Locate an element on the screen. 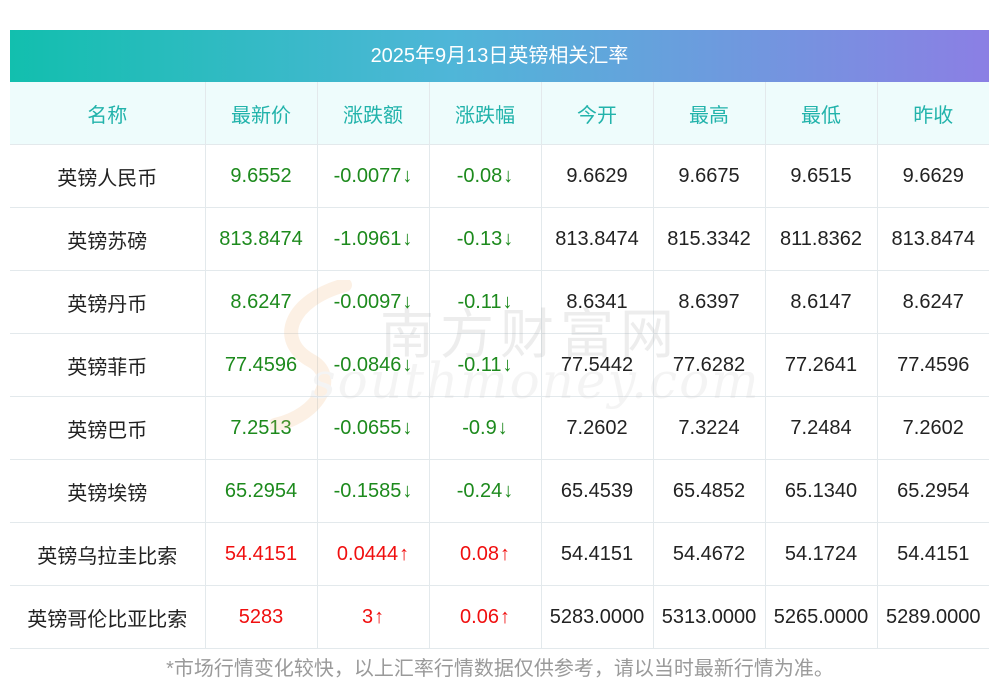  cell-change-value: 3 is located at coordinates (367, 616).